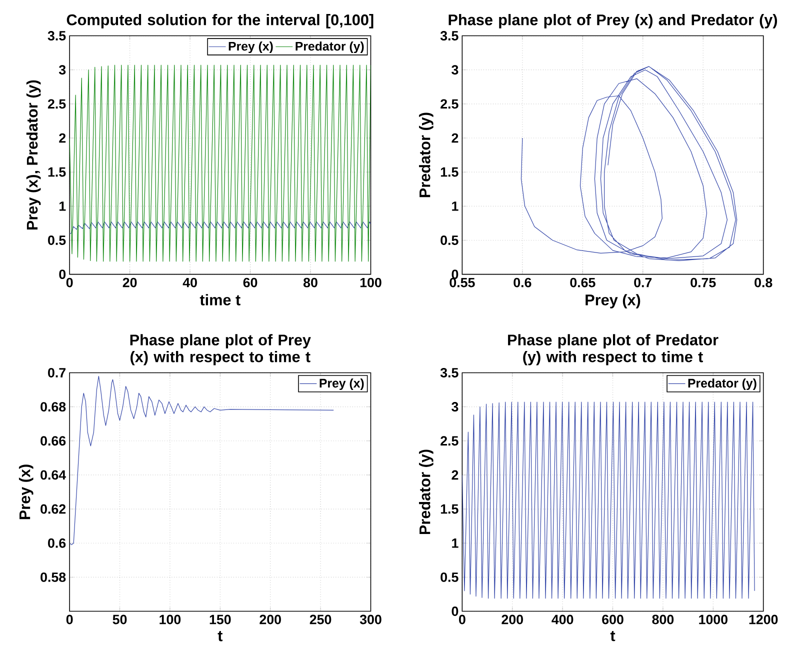  What do you see at coordinates (53, 441) in the screenshot?
I see `y-tick-label: 0.66` at bounding box center [53, 441].